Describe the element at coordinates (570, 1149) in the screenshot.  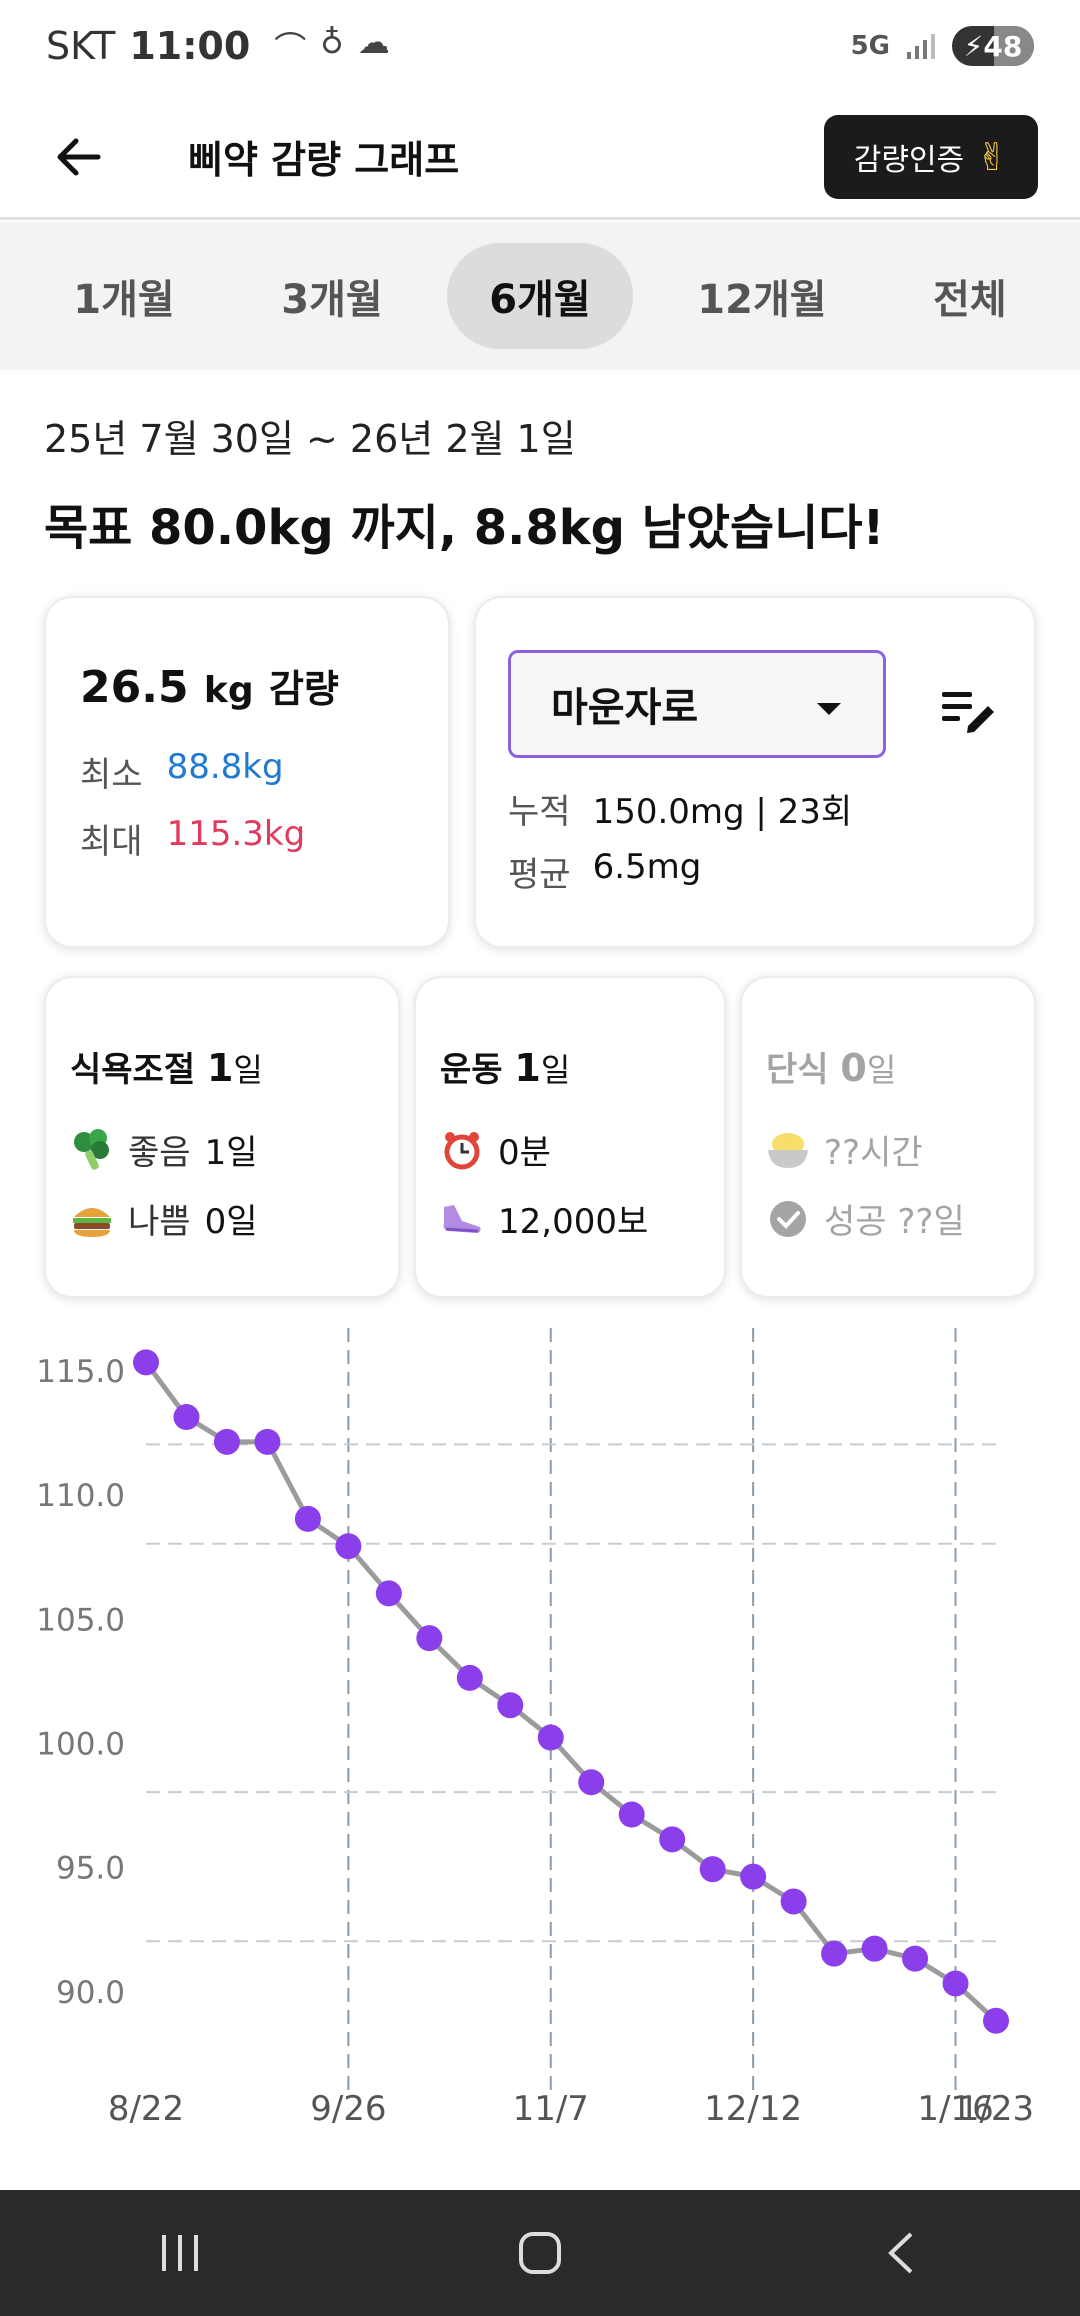
I see `exercise-time-row: 0분` at that location.